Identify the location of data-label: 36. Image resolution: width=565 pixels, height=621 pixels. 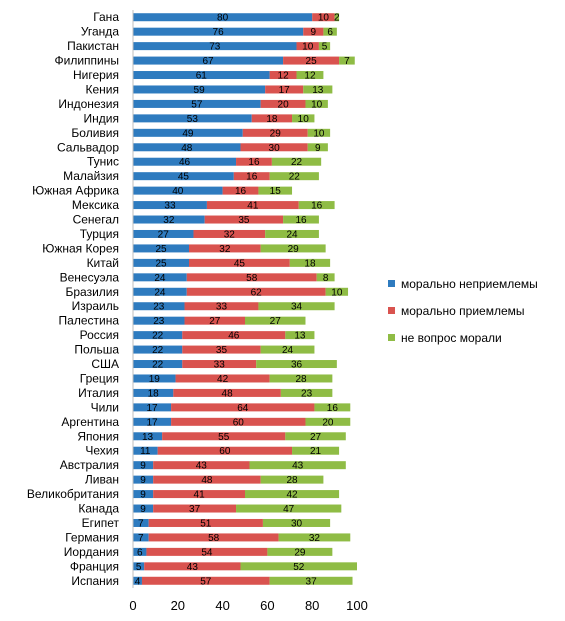
(297, 365).